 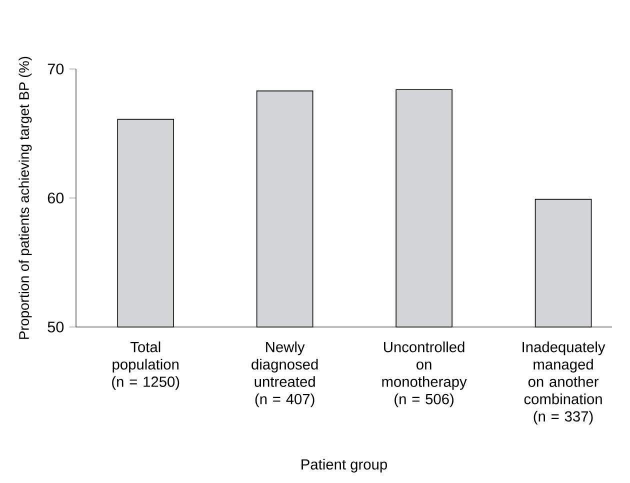 I want to click on y-tick-label: 60, so click(x=56, y=198).